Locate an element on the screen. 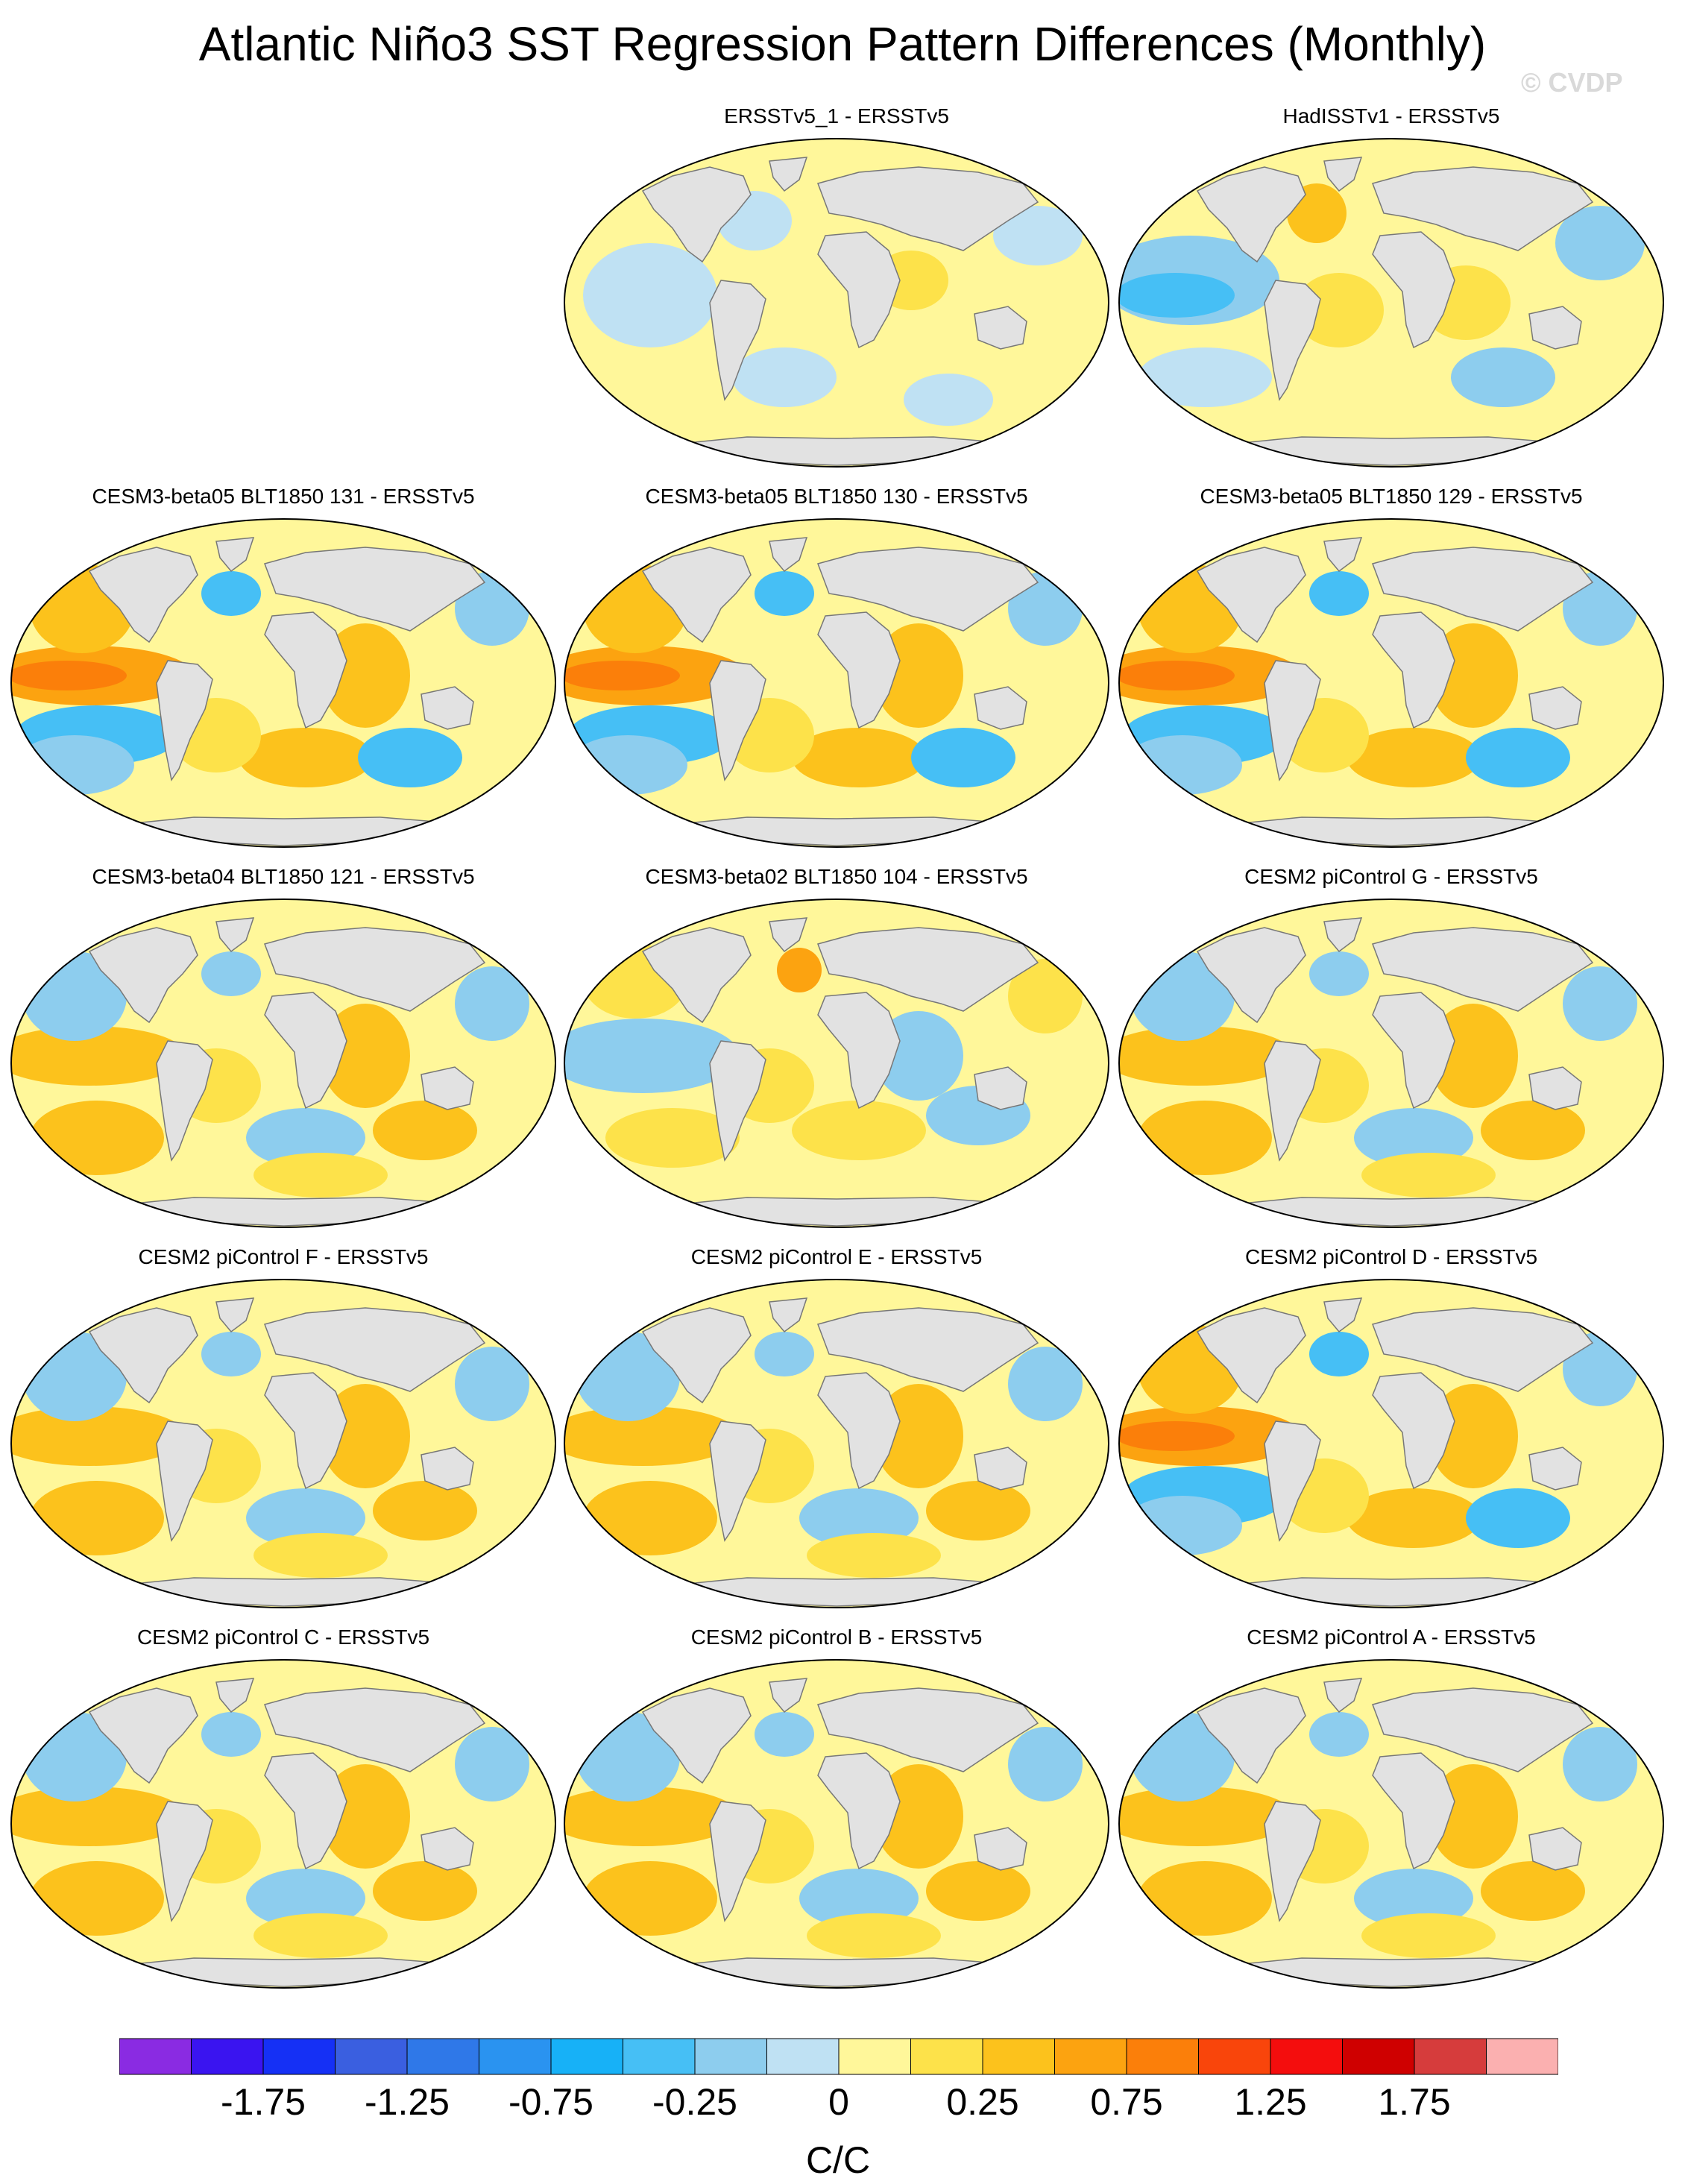  panel-title: ERSSTv5_1 - ERSSTv5 is located at coordinates (836, 116).